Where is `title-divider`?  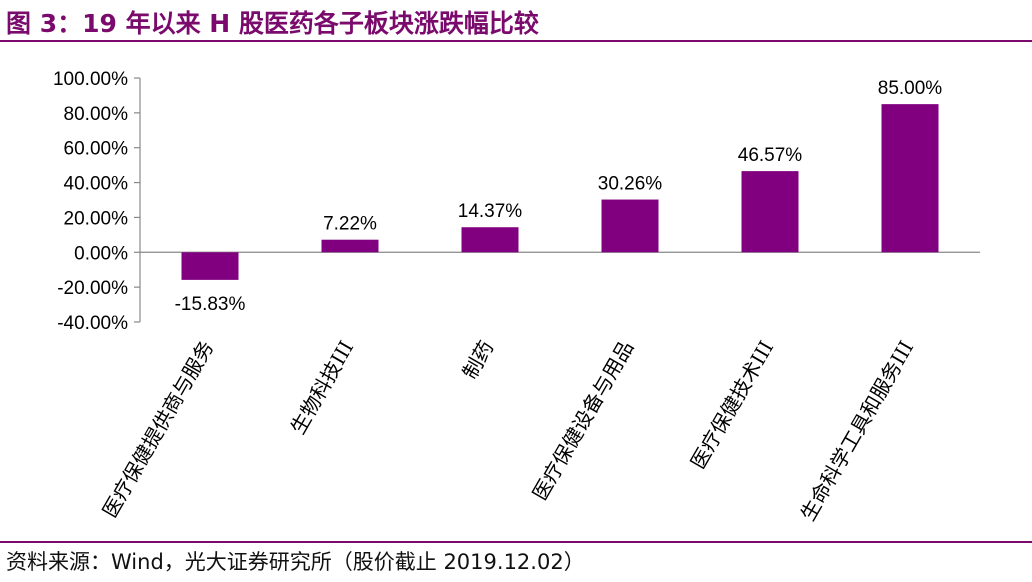 title-divider is located at coordinates (516, 41).